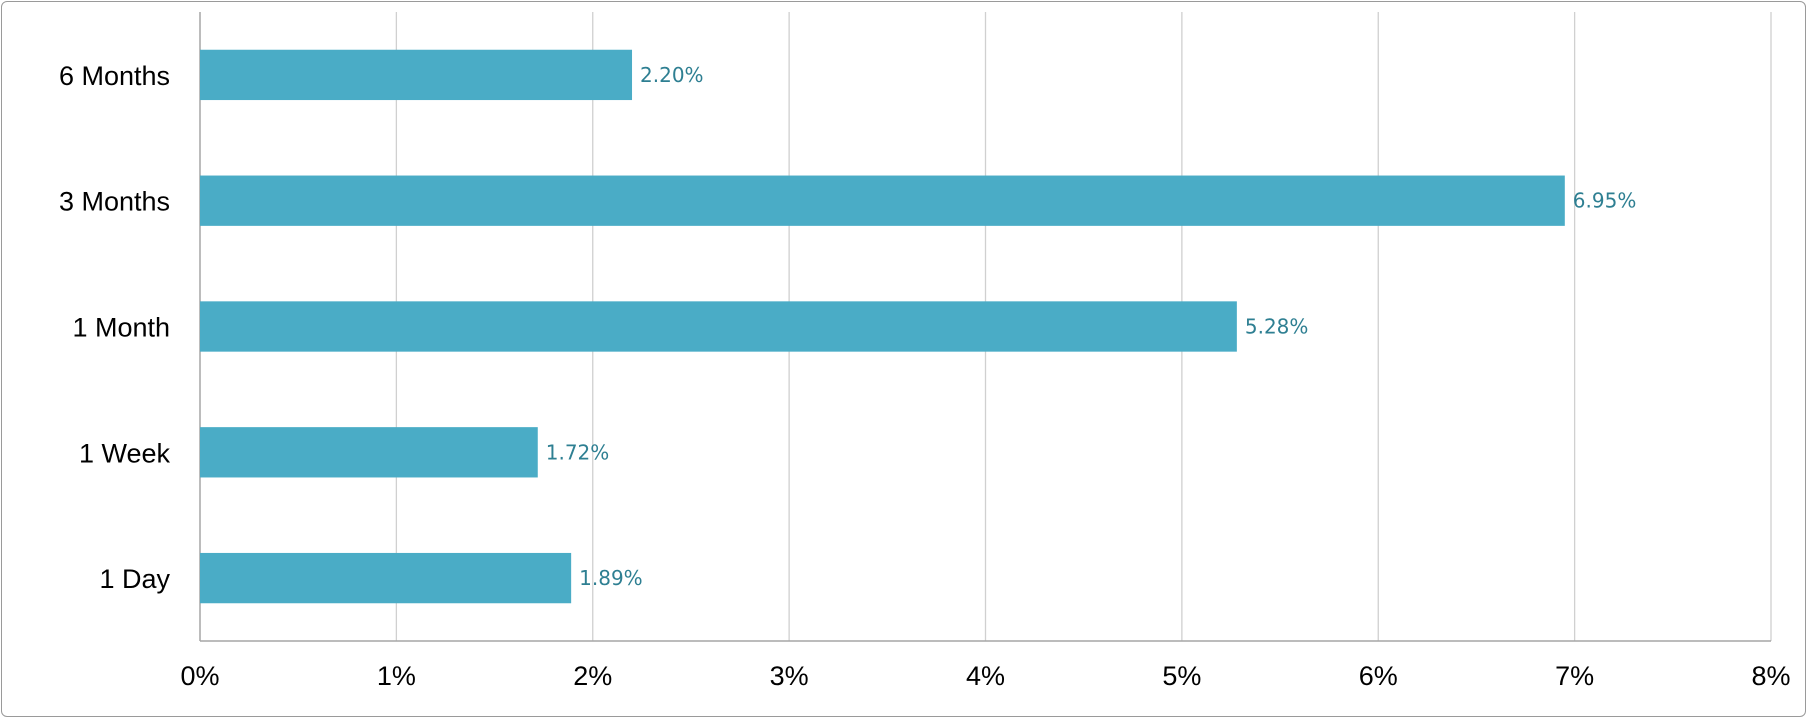  I want to click on x-tick-label: 2%, so click(592, 676).